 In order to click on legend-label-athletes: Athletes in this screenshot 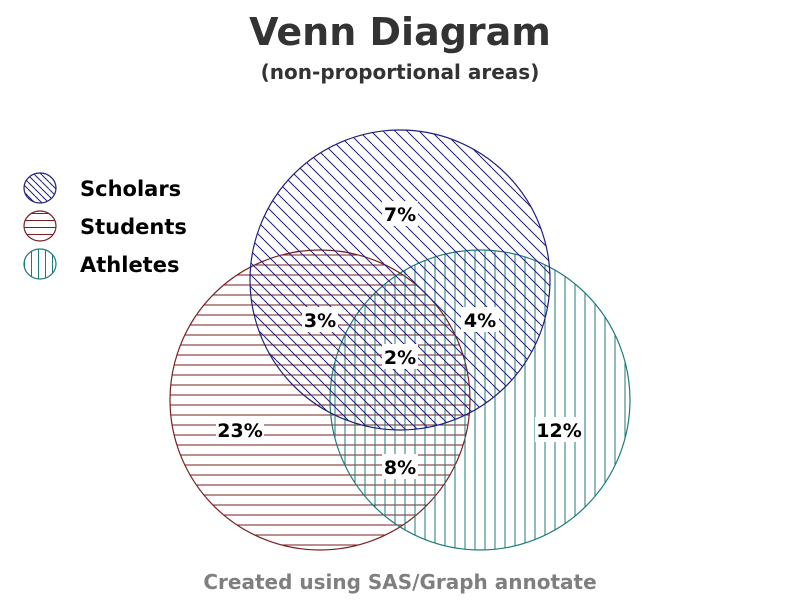, I will do `click(129, 265)`.